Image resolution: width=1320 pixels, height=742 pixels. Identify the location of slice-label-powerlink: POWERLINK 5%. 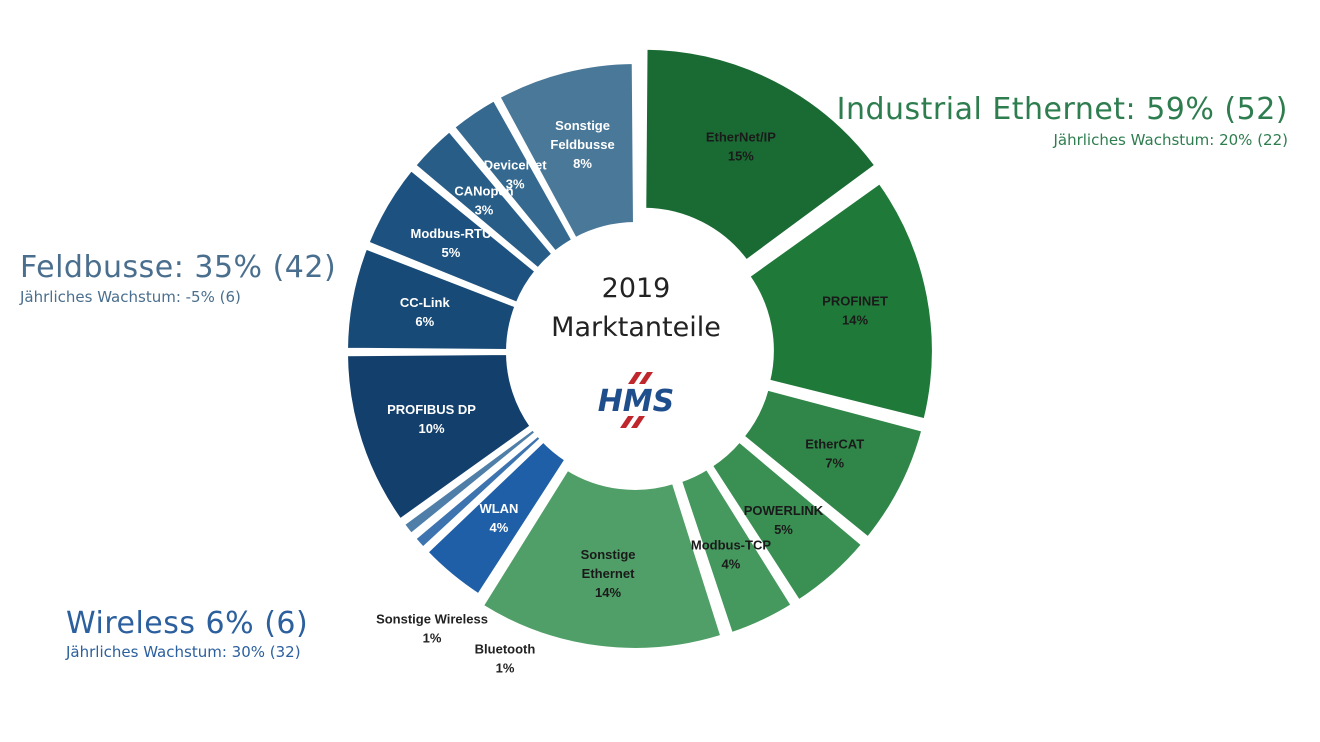
(784, 520).